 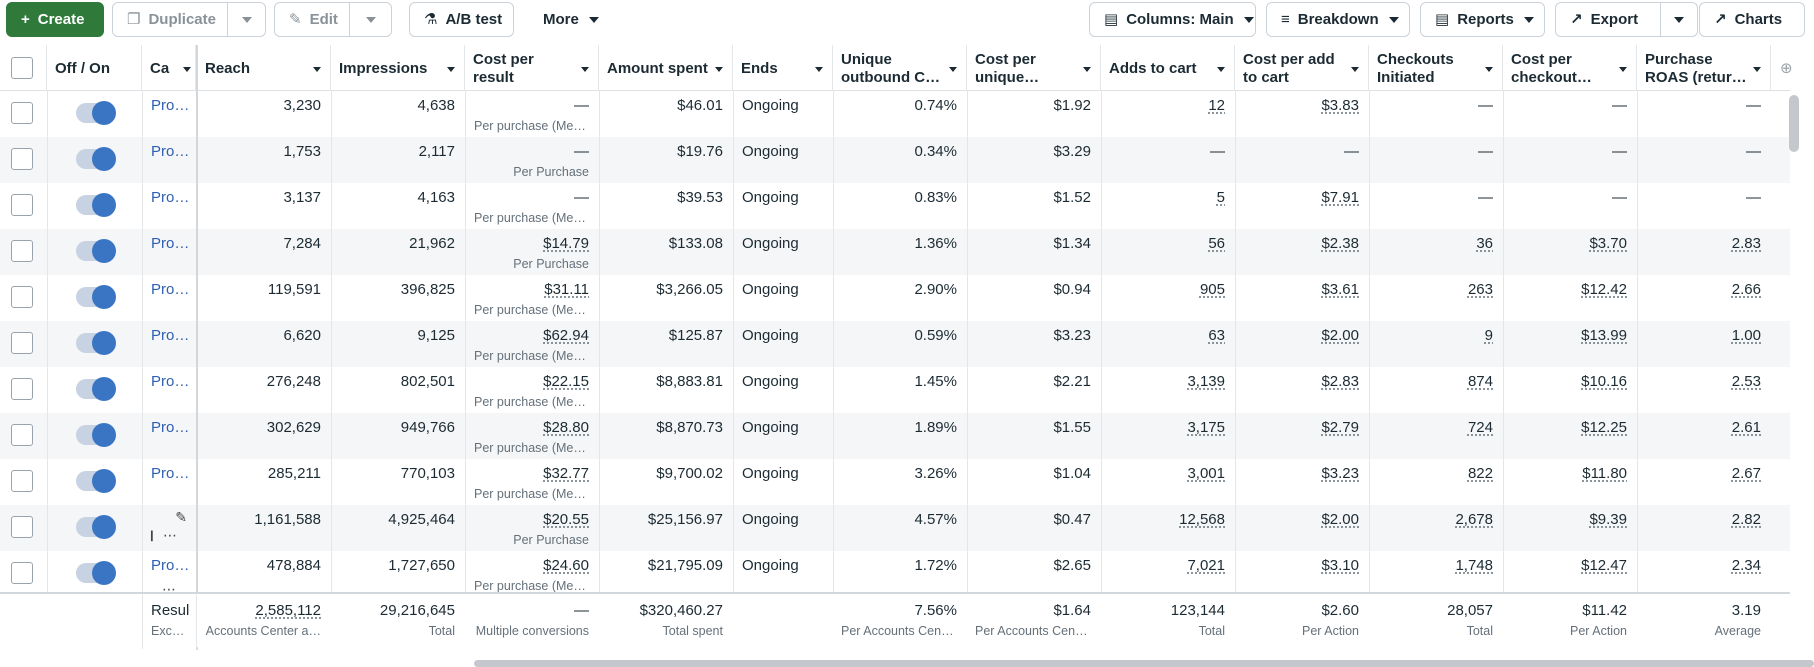 I want to click on cell-reach: 7,284, so click(x=264, y=252).